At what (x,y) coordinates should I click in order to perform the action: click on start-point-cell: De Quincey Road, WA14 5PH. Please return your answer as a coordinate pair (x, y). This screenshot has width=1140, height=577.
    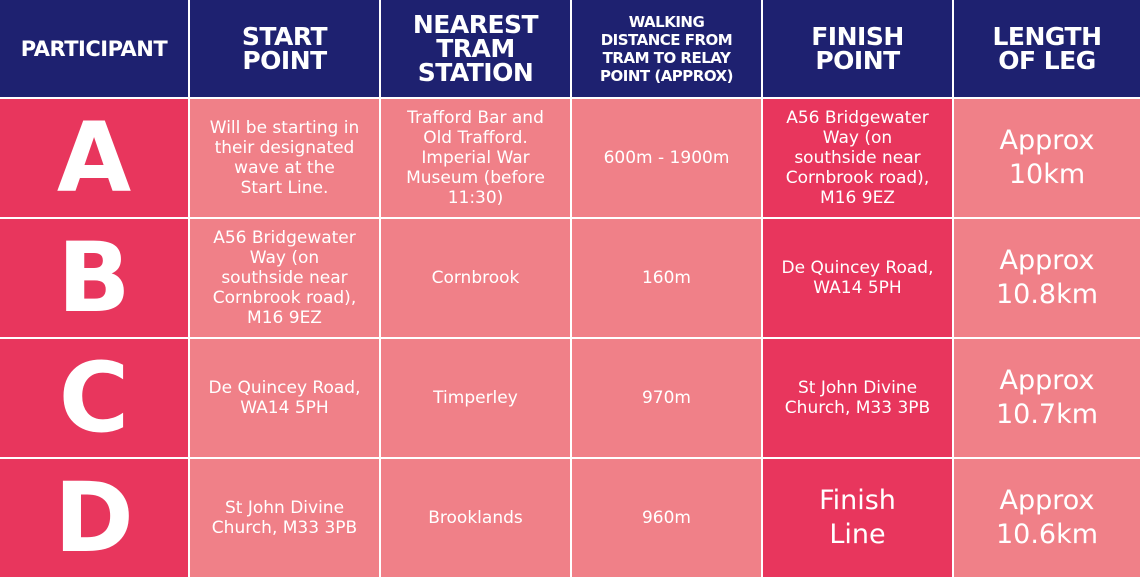
    Looking at the image, I should click on (284, 398).